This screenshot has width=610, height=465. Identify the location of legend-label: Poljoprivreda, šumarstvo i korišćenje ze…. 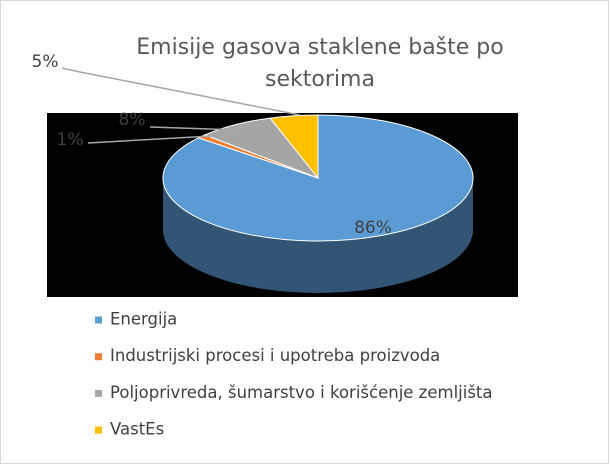
(301, 392).